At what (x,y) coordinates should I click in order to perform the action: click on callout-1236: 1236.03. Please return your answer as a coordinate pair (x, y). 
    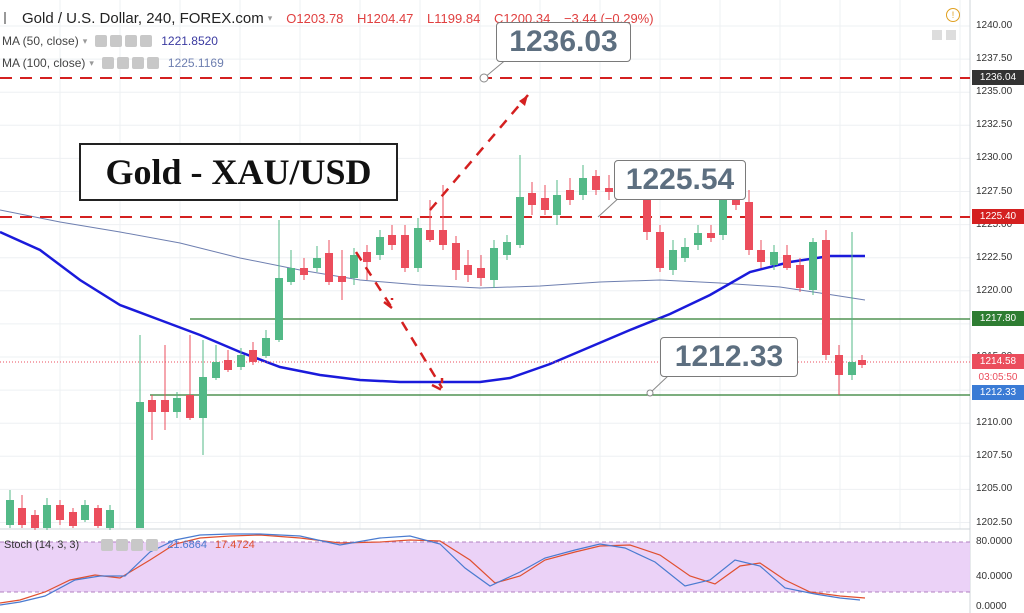
    Looking at the image, I should click on (563, 42).